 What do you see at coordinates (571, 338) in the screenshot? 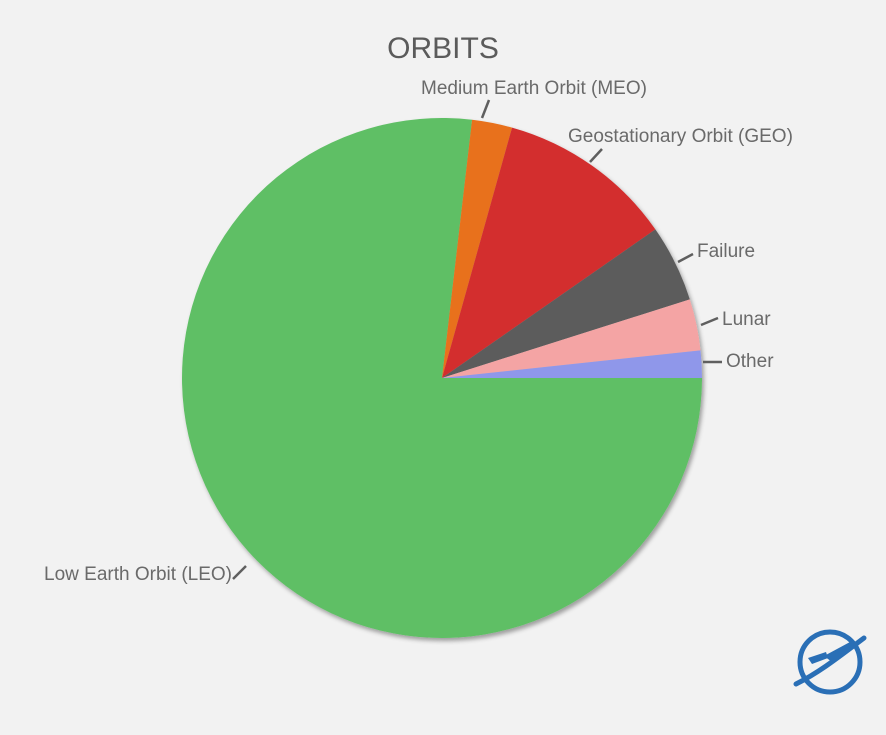
I see `pie-slice-lunar` at bounding box center [571, 338].